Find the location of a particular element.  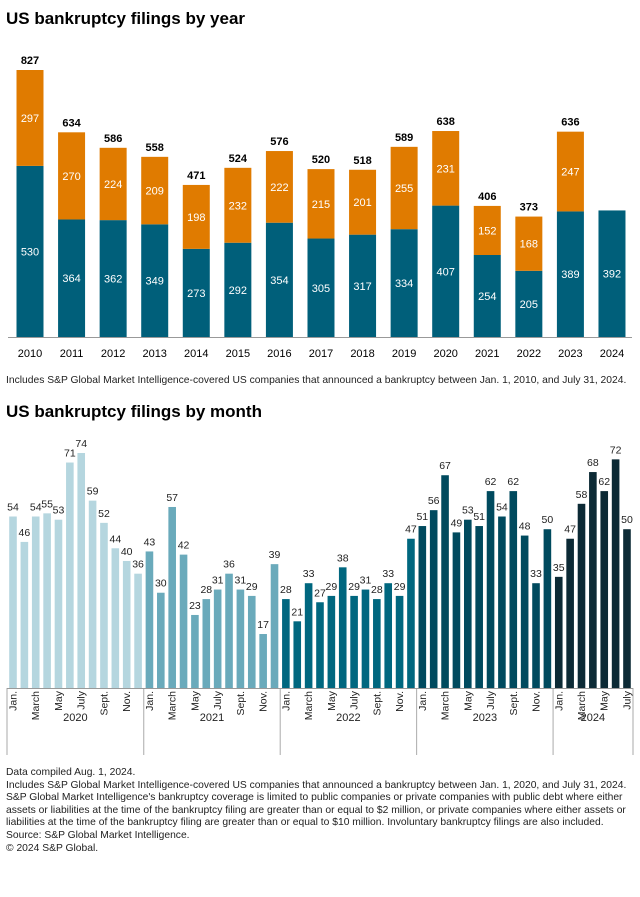

bar-2016-lower is located at coordinates (279, 279).